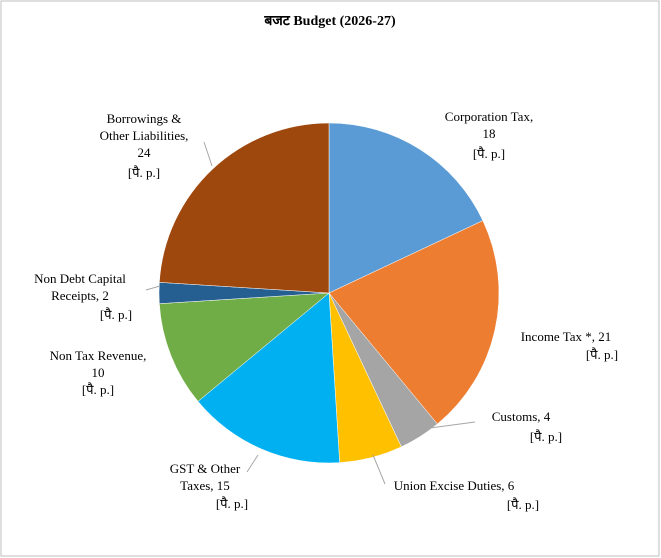 The height and width of the screenshot is (558, 661). I want to click on data-label: Corporation Tax,, so click(489, 116).